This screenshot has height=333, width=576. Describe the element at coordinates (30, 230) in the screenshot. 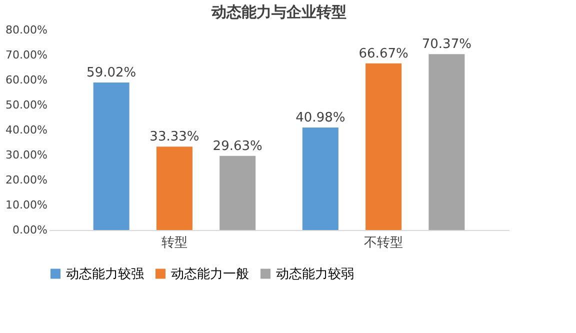

I see `y-tick-label: 0.00%` at that location.